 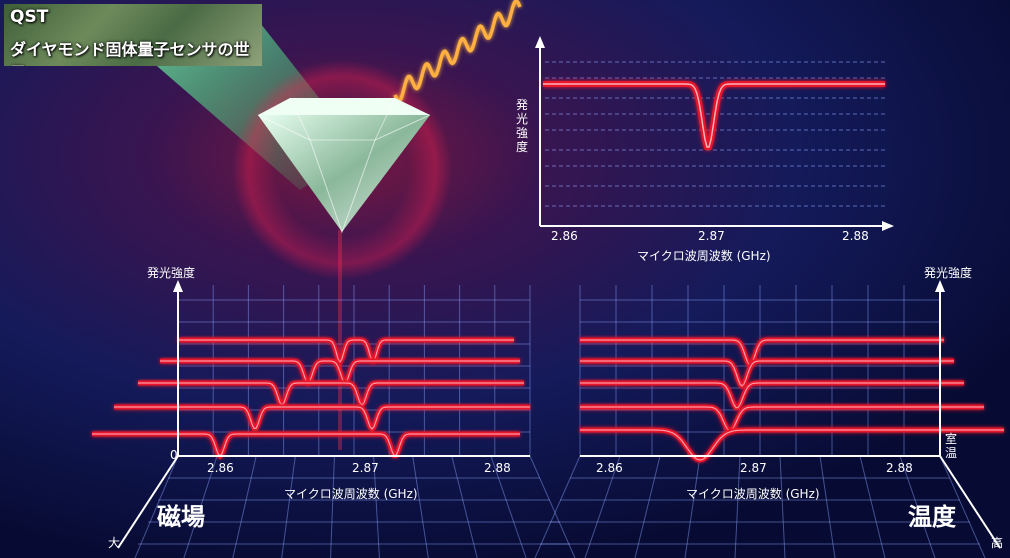 What do you see at coordinates (114, 543) in the screenshot?
I see `left-chart-depth-end: 大` at bounding box center [114, 543].